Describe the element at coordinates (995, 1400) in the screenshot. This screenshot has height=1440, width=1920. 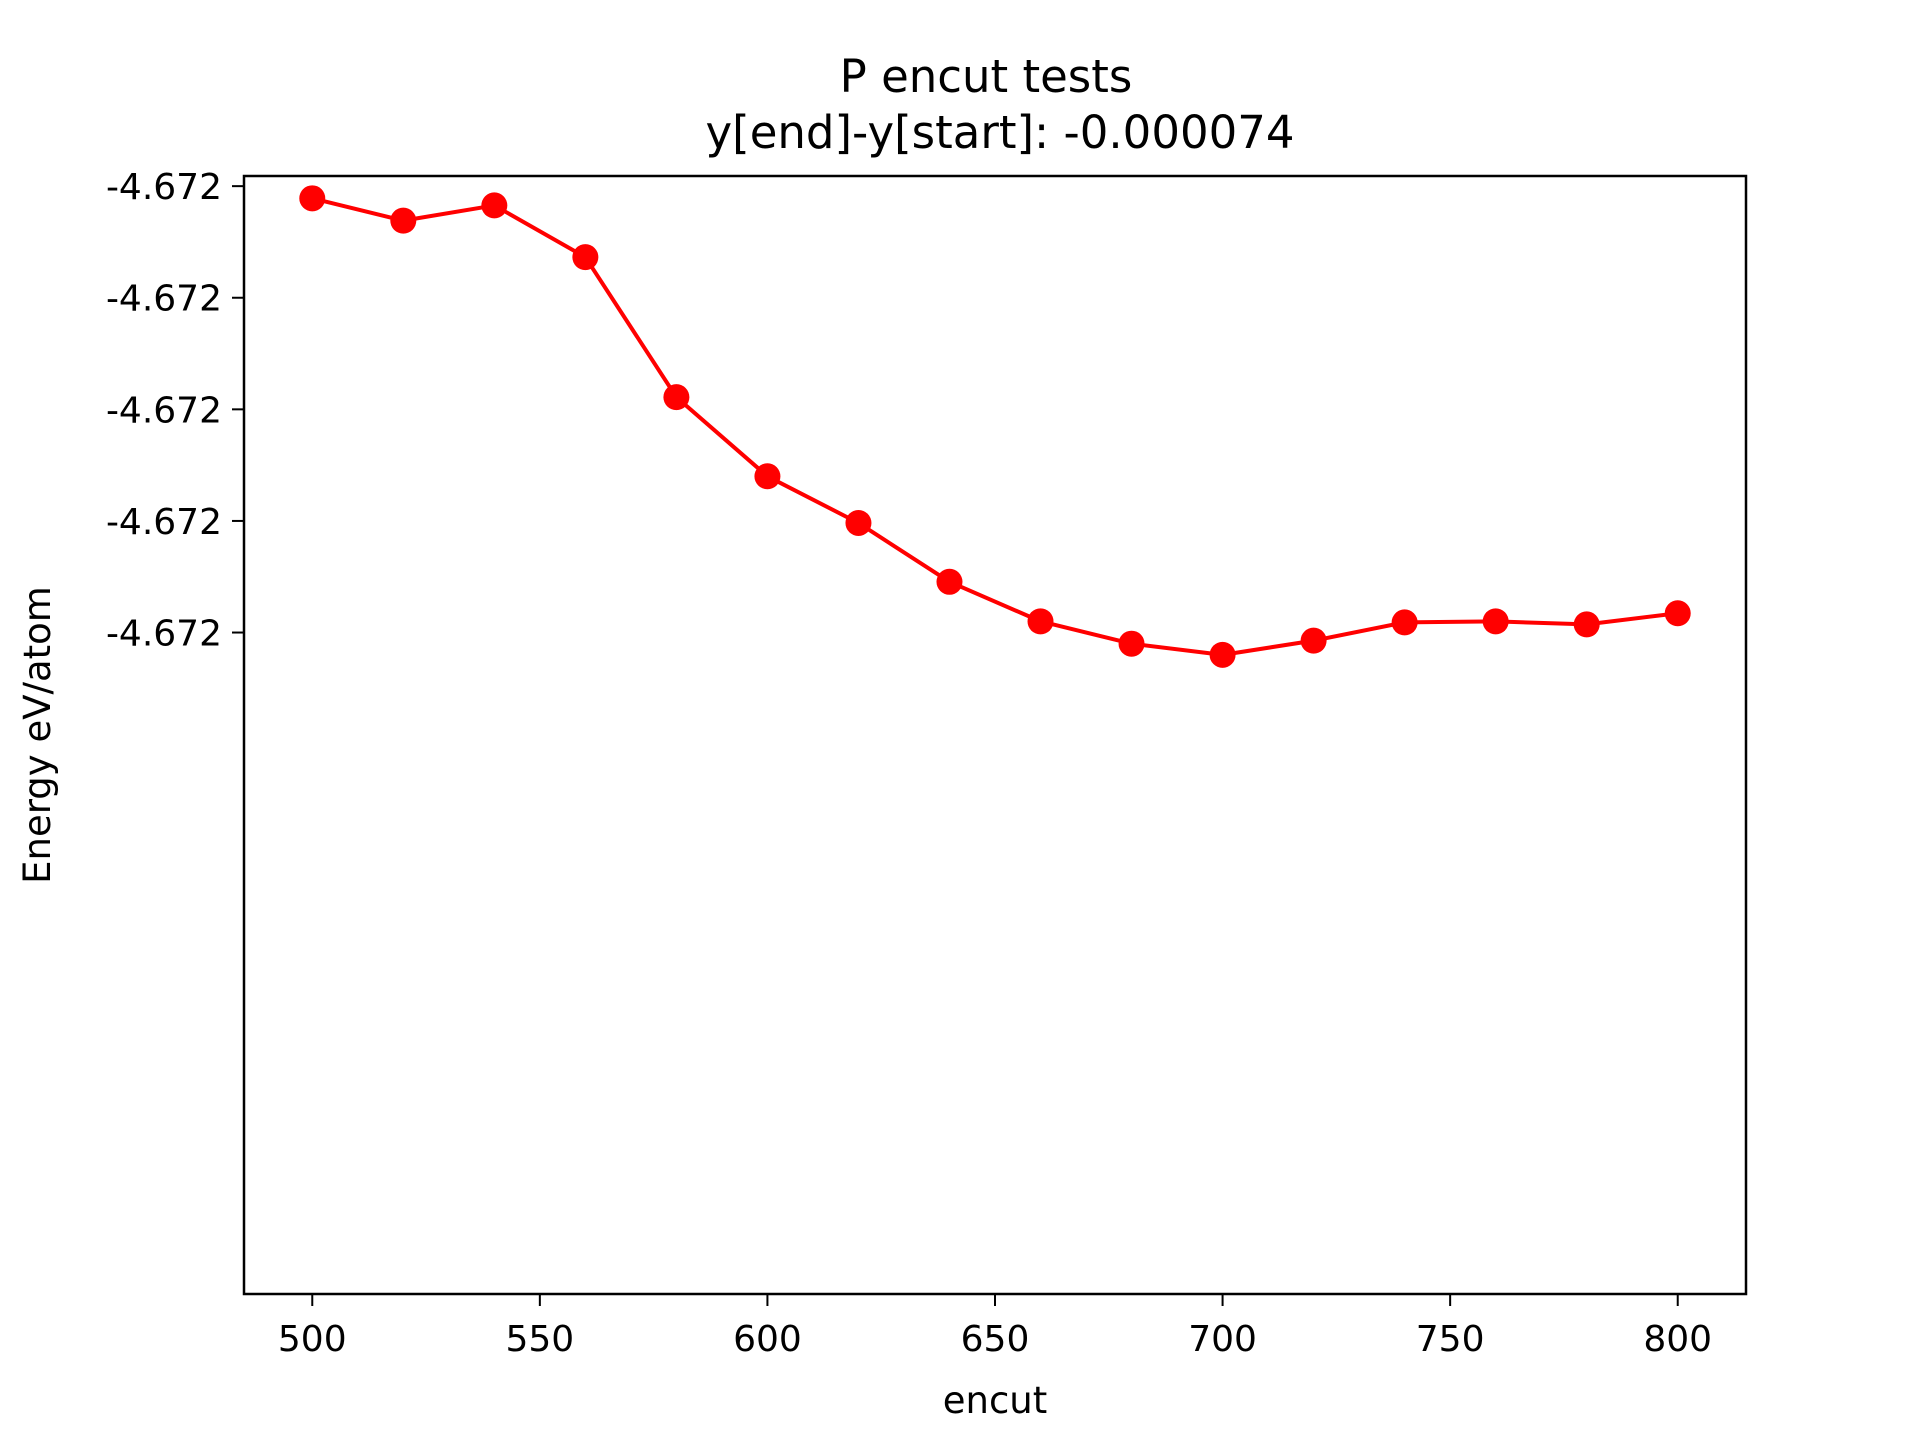
I see `x-axis-label: encut` at that location.